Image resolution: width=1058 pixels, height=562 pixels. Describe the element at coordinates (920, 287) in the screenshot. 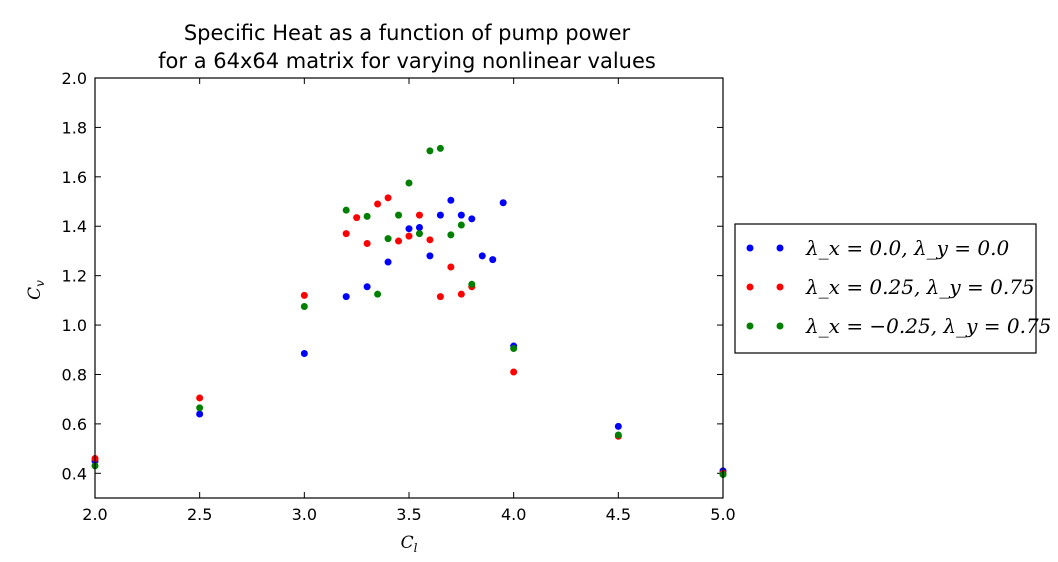

I see `legend-label: λ_x = 0.25, λ_y = 0.75` at that location.